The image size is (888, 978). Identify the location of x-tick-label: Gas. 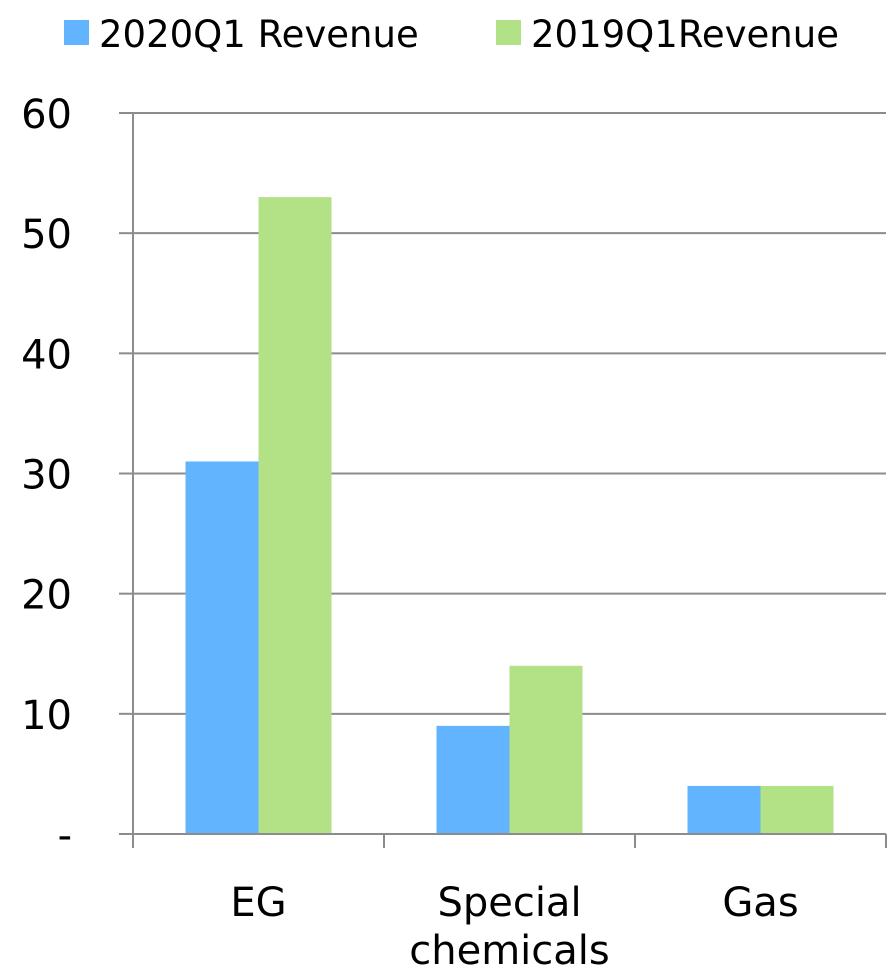
(760, 903).